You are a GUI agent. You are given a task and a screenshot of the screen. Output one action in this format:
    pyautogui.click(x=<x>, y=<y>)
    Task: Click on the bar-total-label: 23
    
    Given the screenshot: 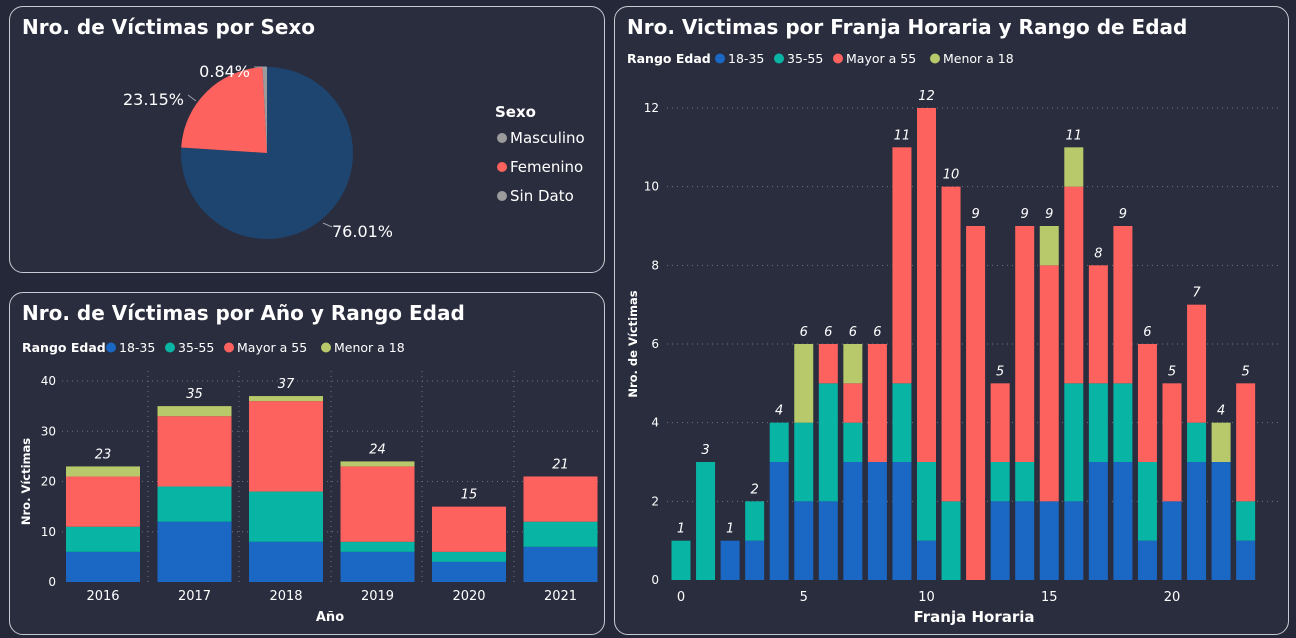 What is the action you would take?
    pyautogui.click(x=103, y=454)
    